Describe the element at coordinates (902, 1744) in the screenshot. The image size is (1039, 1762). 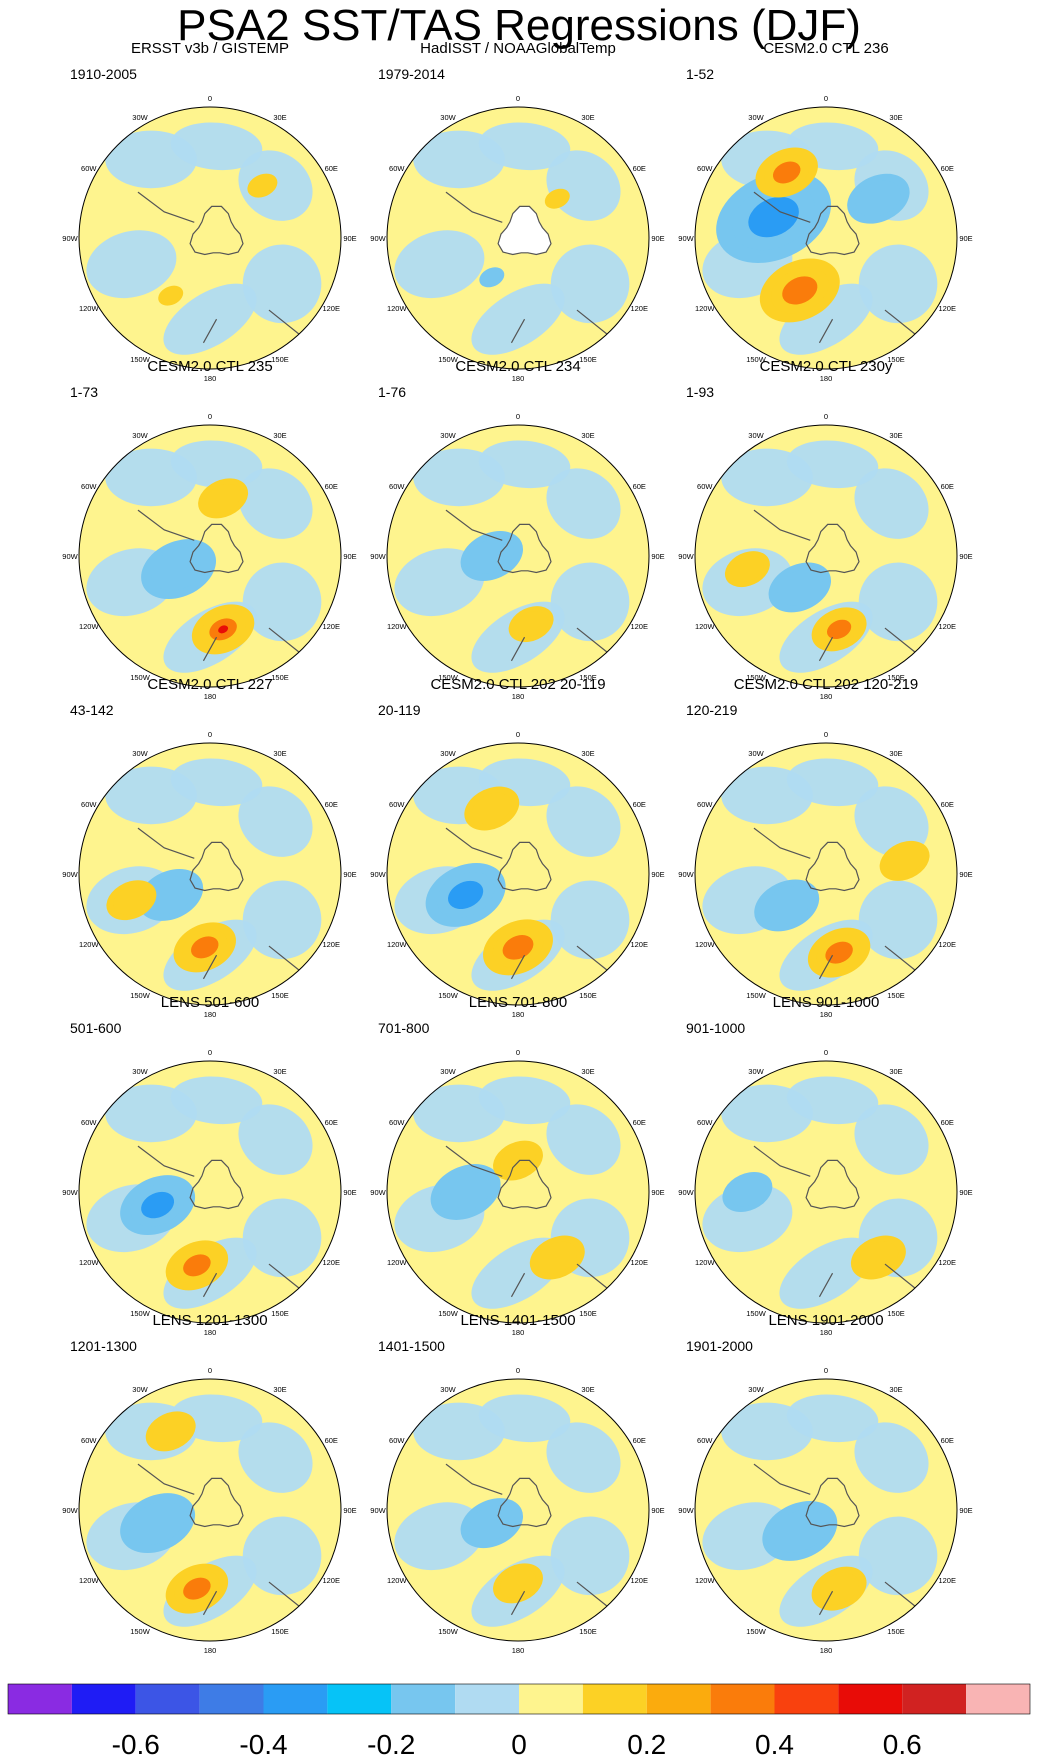
I see `colorbar-tick-label: 0.6` at that location.